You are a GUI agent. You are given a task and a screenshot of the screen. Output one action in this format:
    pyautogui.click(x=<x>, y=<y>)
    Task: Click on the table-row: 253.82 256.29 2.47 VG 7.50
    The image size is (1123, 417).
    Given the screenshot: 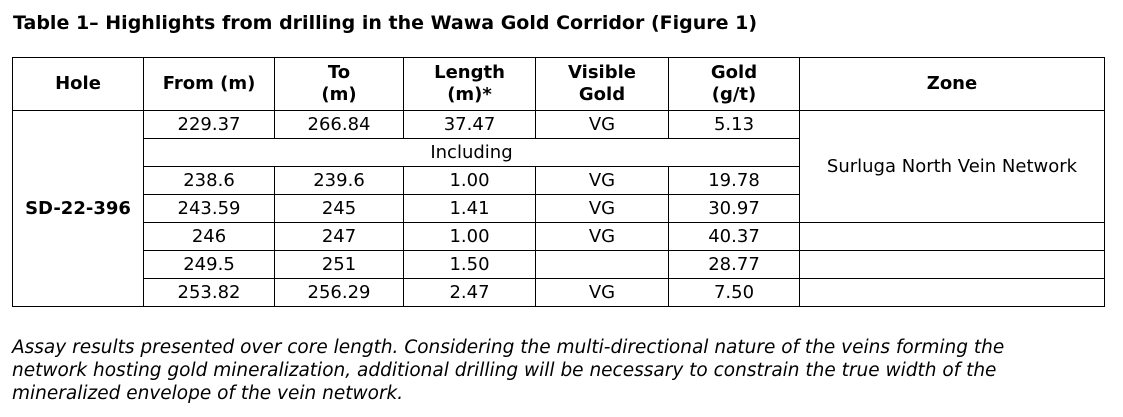 What is the action you would take?
    pyautogui.click(x=559, y=292)
    